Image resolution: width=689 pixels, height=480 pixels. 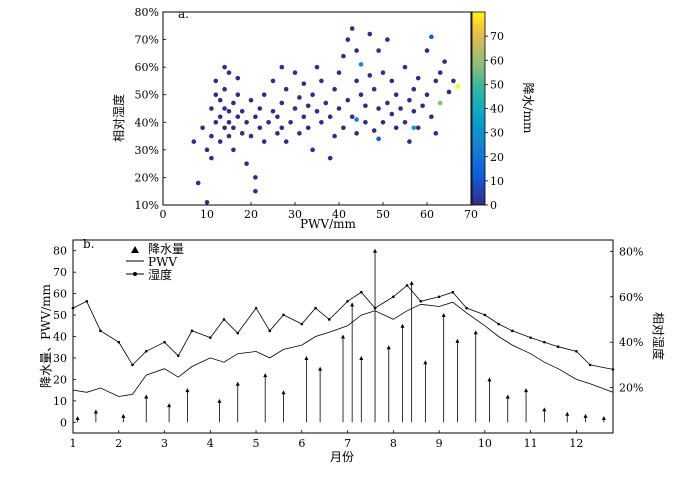 What do you see at coordinates (631, 251) in the screenshot?
I see `timeseries-right-tick-label: 80%` at bounding box center [631, 251].